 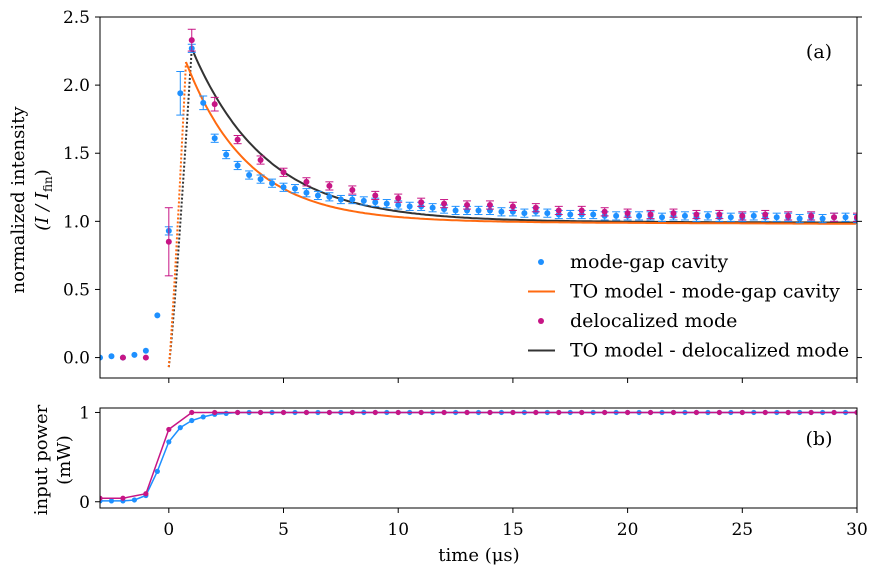 What do you see at coordinates (42, 172) in the screenshot?
I see `ylabel-close: )` at bounding box center [42, 172].